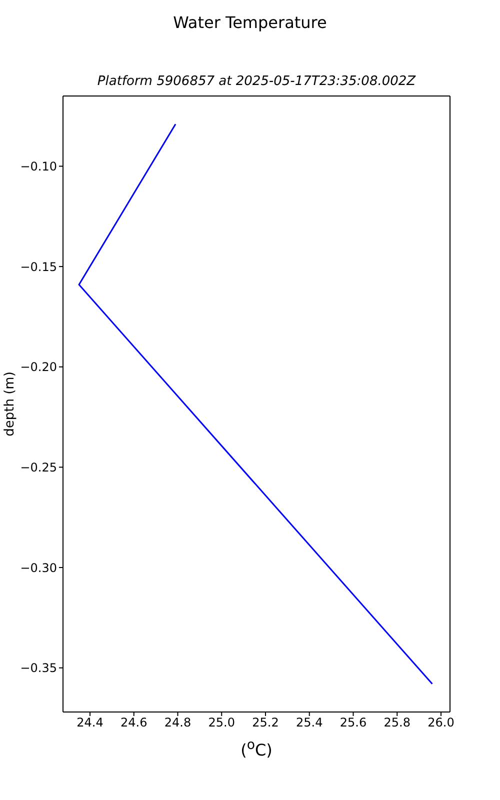 This screenshot has height=800, width=500. Describe the element at coordinates (221, 723) in the screenshot. I see `x-tick-label: 25.0` at that location.